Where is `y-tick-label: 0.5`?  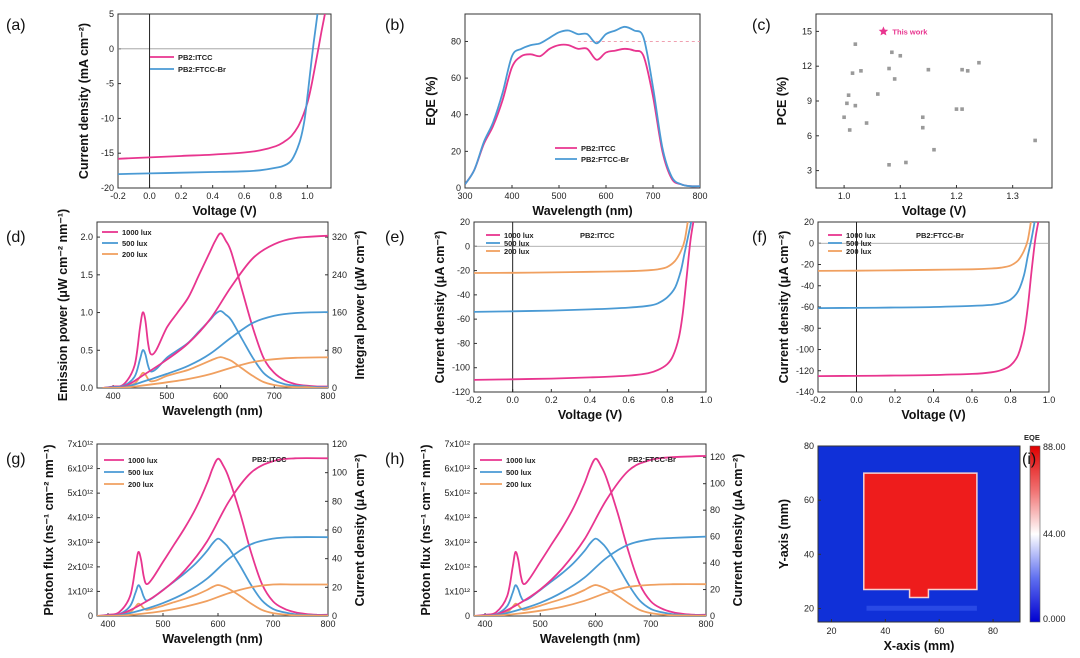
y-tick-label: 0.5 is located at coordinates (86, 350).